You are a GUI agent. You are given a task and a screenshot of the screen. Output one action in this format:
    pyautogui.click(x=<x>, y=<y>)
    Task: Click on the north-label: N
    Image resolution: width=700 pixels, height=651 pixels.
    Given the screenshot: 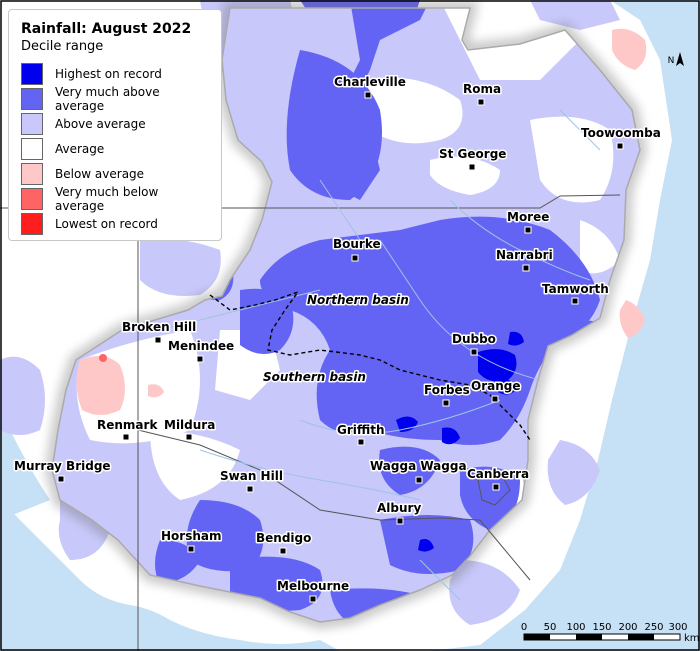 What is the action you would take?
    pyautogui.click(x=671, y=61)
    